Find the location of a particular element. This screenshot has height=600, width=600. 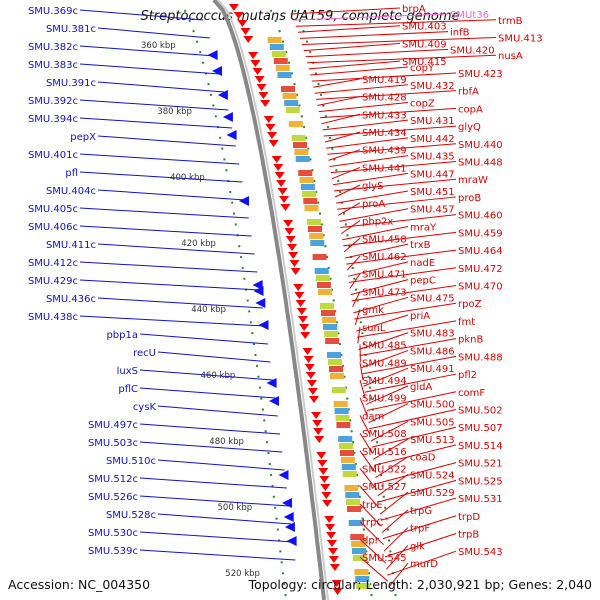

right-gene-label: SMU.522 is located at coordinates (384, 470).